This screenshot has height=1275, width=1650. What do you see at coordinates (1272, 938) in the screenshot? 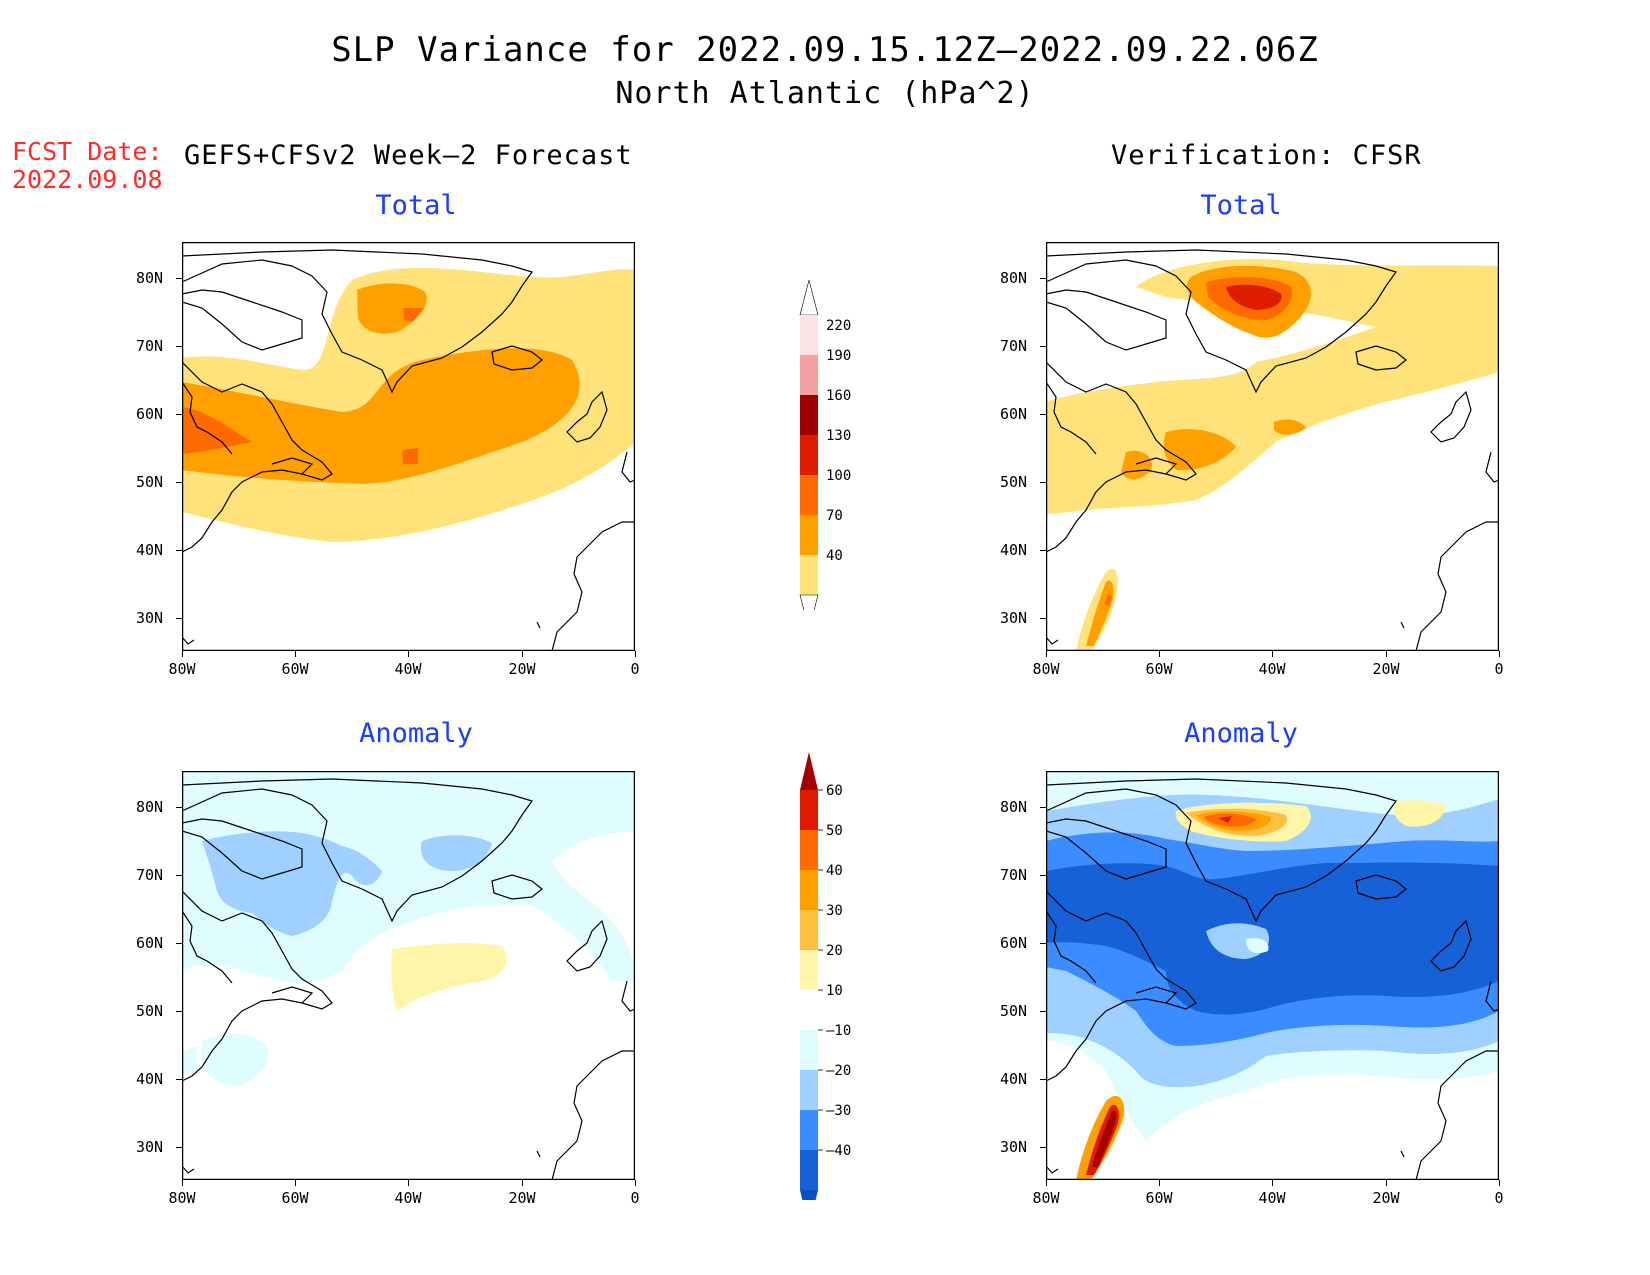
I see `anomaly-minus40-shading` at bounding box center [1272, 938].